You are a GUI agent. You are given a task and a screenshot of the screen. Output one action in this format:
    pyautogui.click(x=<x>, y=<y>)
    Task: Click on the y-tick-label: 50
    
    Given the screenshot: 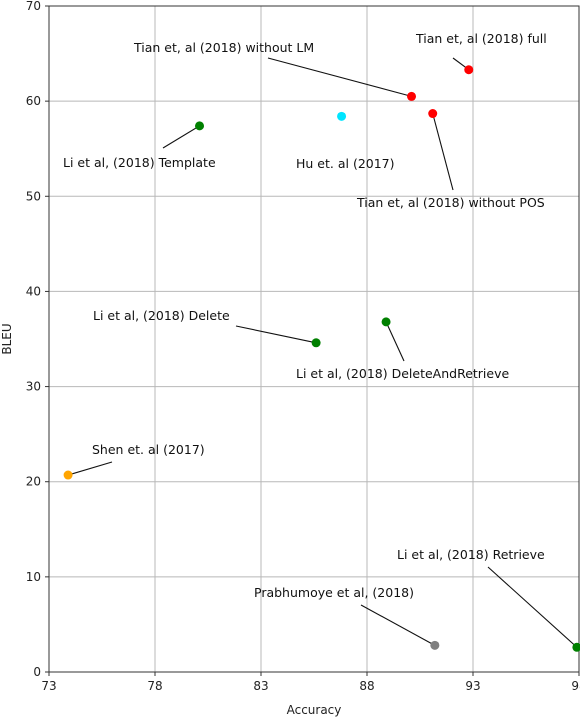 What is the action you would take?
    pyautogui.click(x=33, y=196)
    